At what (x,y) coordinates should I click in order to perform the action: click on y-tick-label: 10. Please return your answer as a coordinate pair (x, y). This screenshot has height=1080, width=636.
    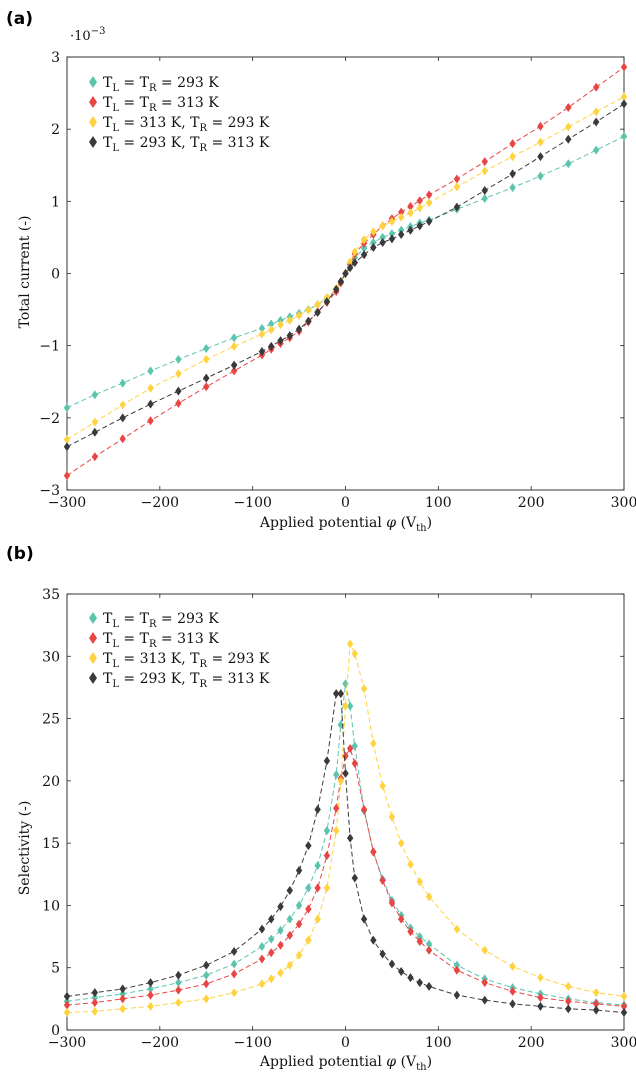
    Looking at the image, I should click on (51, 906).